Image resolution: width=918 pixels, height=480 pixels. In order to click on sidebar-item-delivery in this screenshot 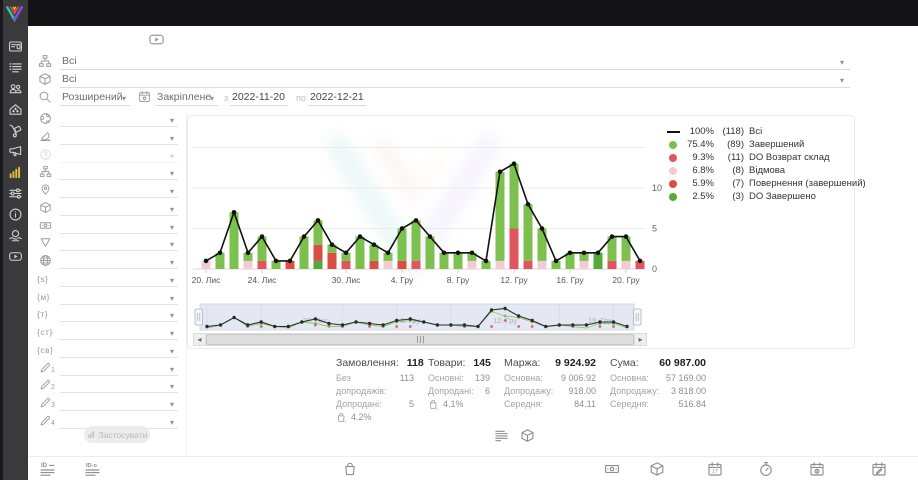, I will do `click(15, 130)`.